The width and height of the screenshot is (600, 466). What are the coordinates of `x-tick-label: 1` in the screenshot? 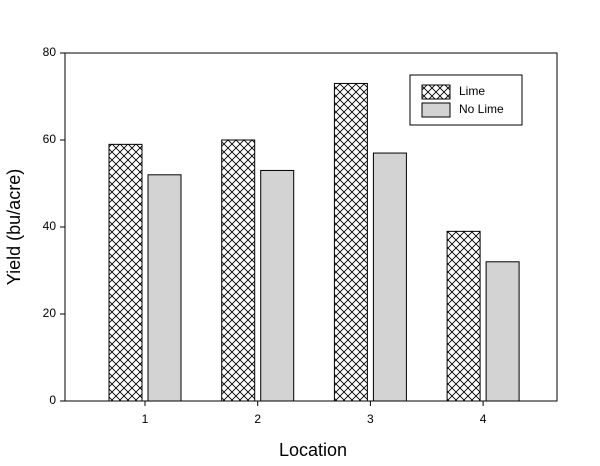 It's located at (145, 419).